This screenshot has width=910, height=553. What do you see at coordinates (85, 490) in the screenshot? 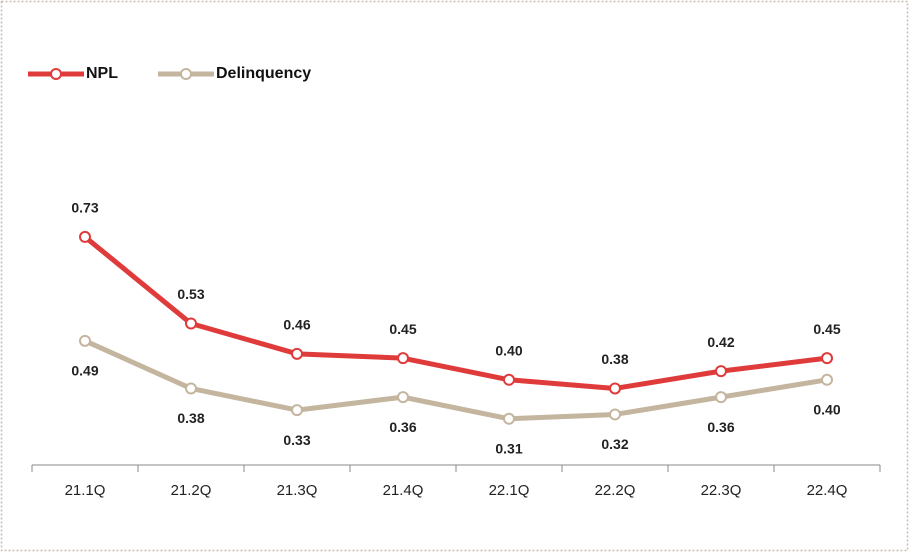
I see `x-tick-label: 21.1Q` at bounding box center [85, 490].